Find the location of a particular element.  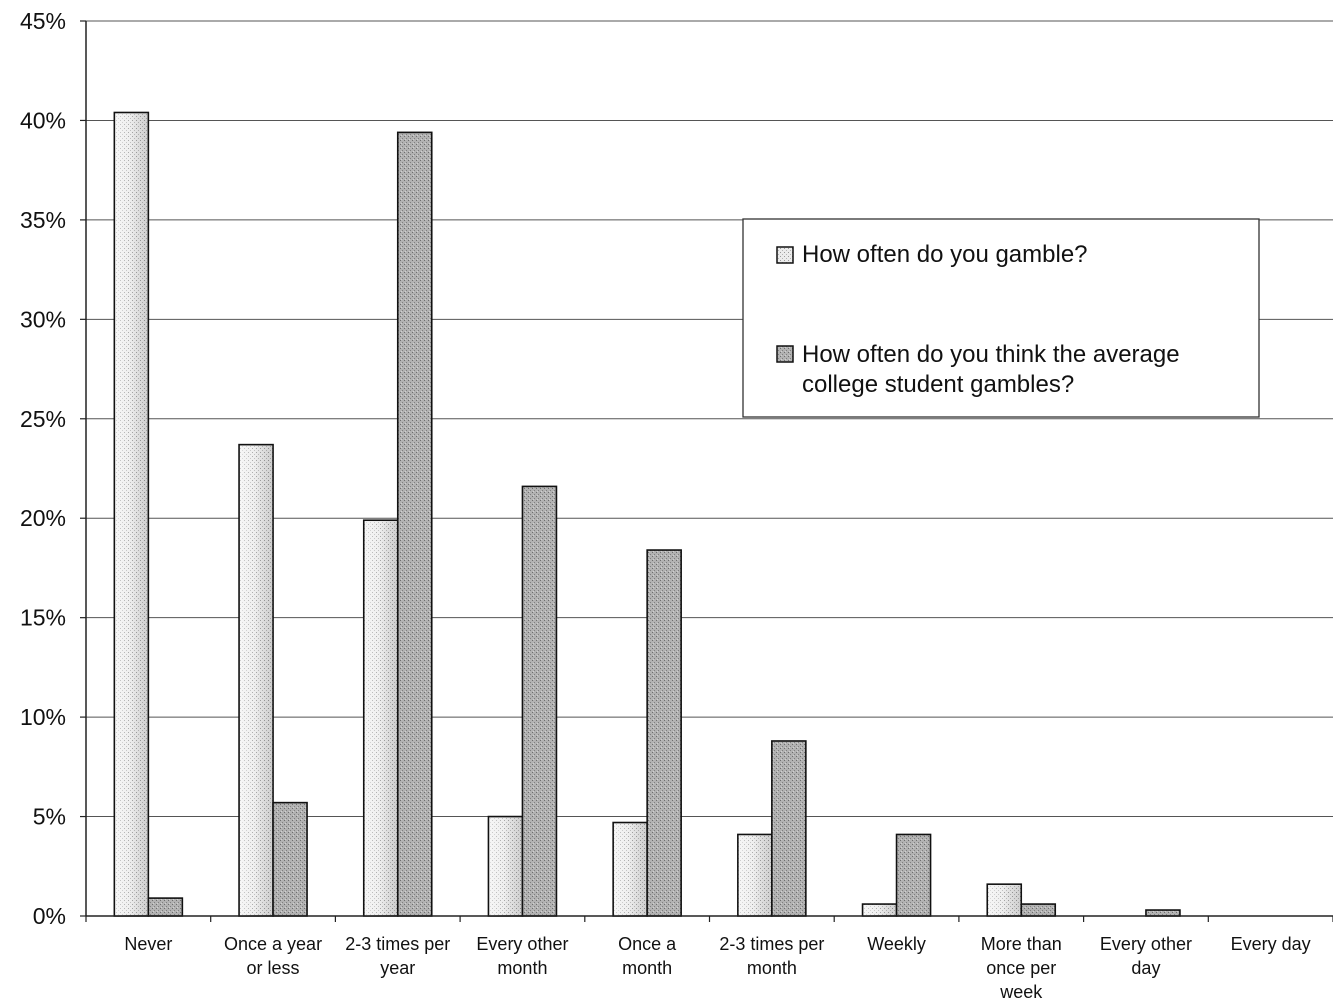

legend-box is located at coordinates (1001, 318).